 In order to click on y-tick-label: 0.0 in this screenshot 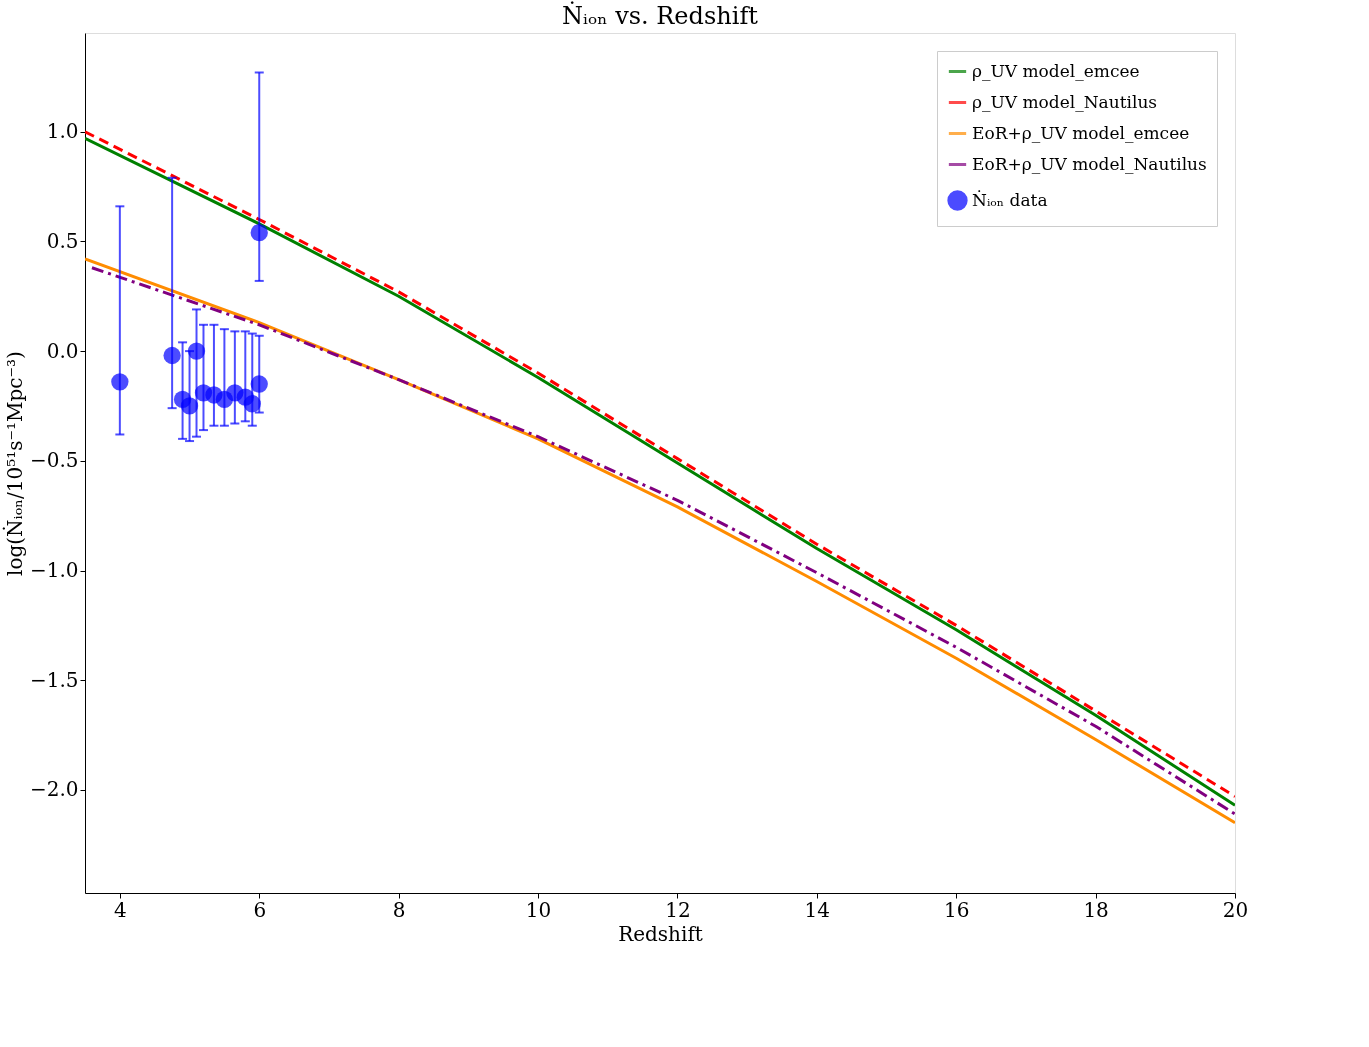, I will do `click(62, 350)`.